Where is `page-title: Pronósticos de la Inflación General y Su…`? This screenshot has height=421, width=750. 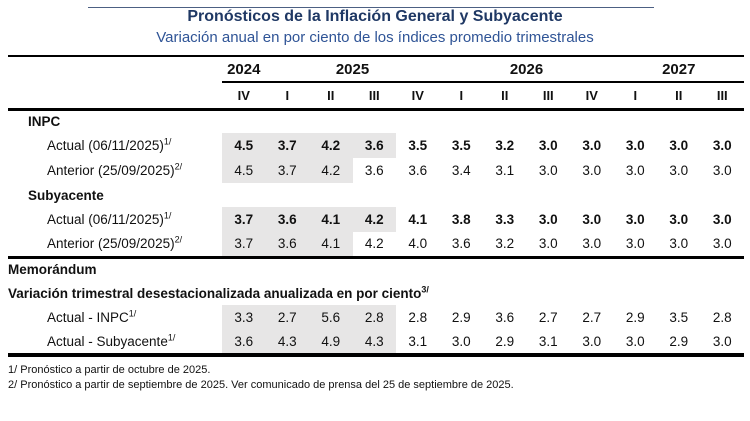
page-title: Pronósticos de la Inflación General y Su… is located at coordinates (375, 16).